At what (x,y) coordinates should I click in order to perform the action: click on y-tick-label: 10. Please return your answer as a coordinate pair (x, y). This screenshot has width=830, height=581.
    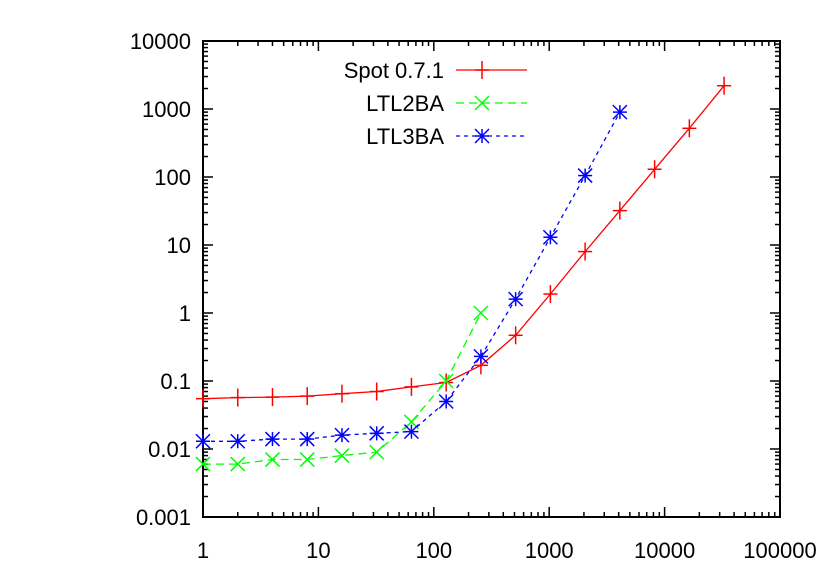
    Looking at the image, I should click on (179, 245).